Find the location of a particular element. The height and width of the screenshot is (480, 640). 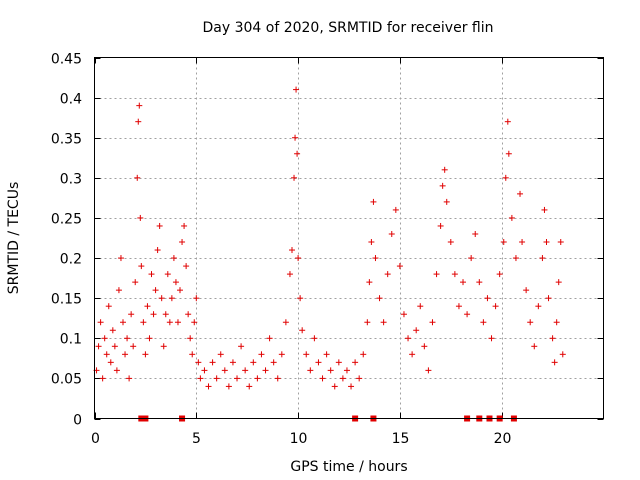

y-tick-label: 0.25 is located at coordinates (66, 220).